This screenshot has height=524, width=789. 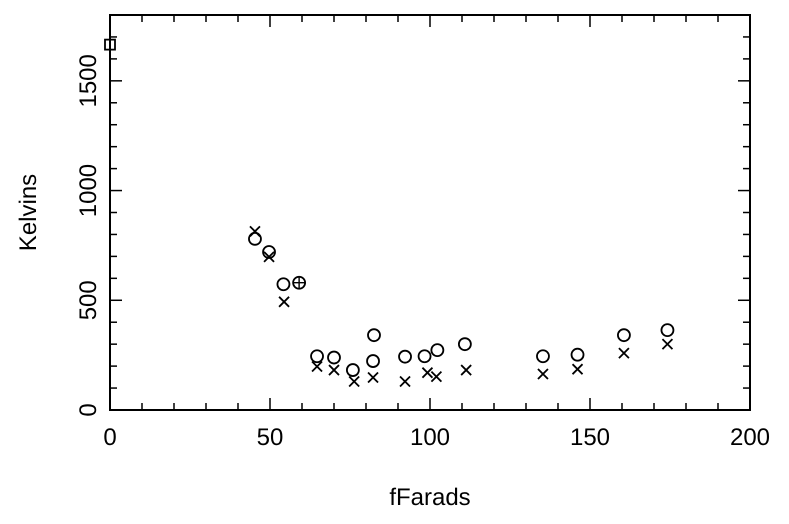 What do you see at coordinates (88, 410) in the screenshot?
I see `y-tick-label: 0` at bounding box center [88, 410].